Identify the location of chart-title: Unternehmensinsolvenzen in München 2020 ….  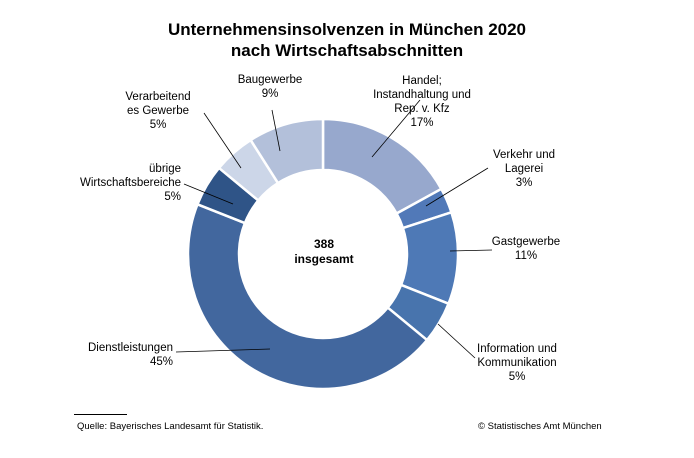
(347, 40).